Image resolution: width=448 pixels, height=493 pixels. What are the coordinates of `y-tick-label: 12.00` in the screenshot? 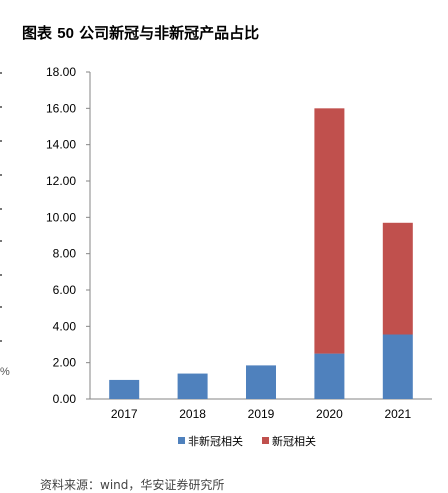 It's located at (61, 181).